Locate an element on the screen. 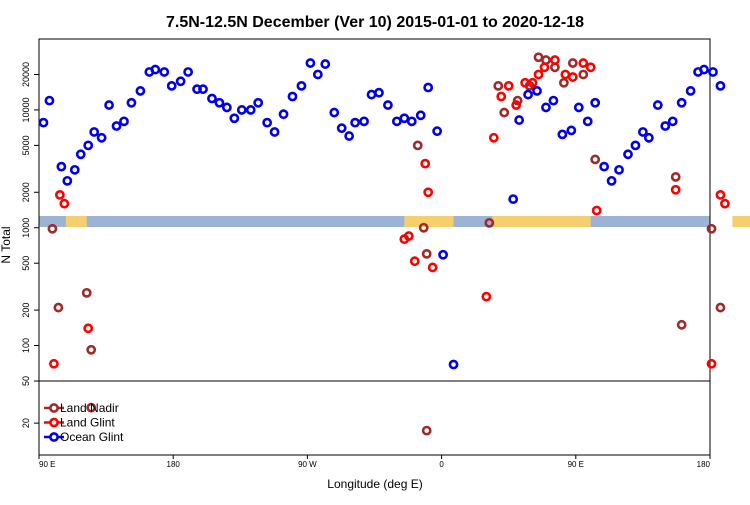  y-tick-label: 1000 is located at coordinates (26, 228).